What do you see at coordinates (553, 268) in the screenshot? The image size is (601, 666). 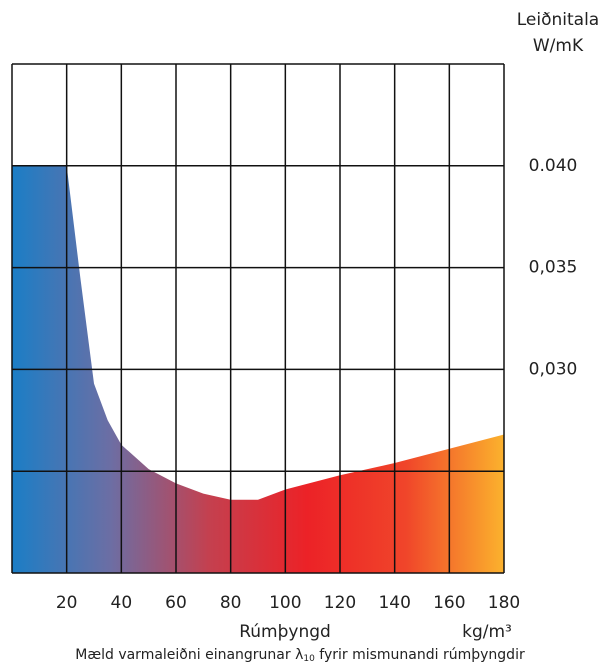 I see `y-tick-label: 0,035` at bounding box center [553, 268].